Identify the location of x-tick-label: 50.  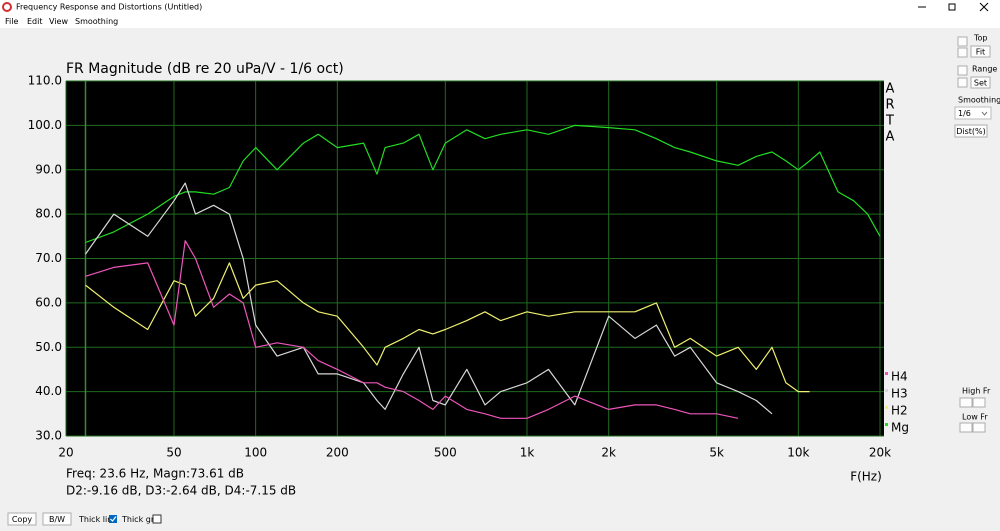
(173, 453).